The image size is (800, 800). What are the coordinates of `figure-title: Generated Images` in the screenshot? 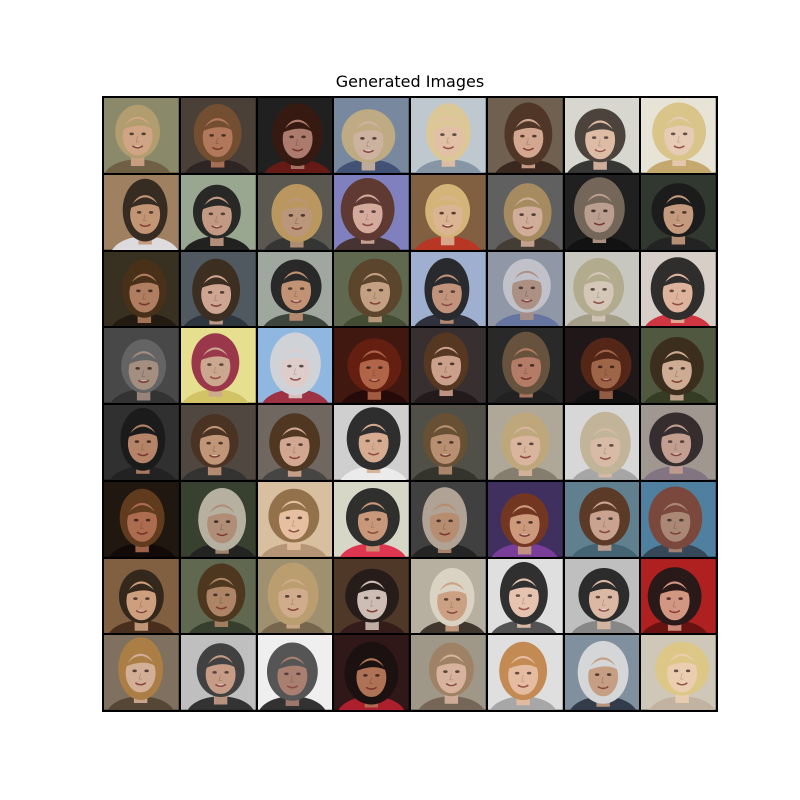 It's located at (410, 81).